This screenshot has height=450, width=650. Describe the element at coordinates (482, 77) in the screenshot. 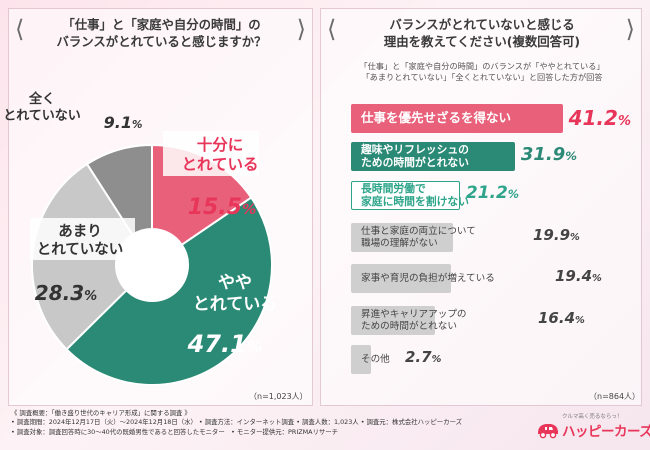

I see `right-note-line2: 「あまりとれていない」「全くとれていない」と回答した方が回答` at that location.